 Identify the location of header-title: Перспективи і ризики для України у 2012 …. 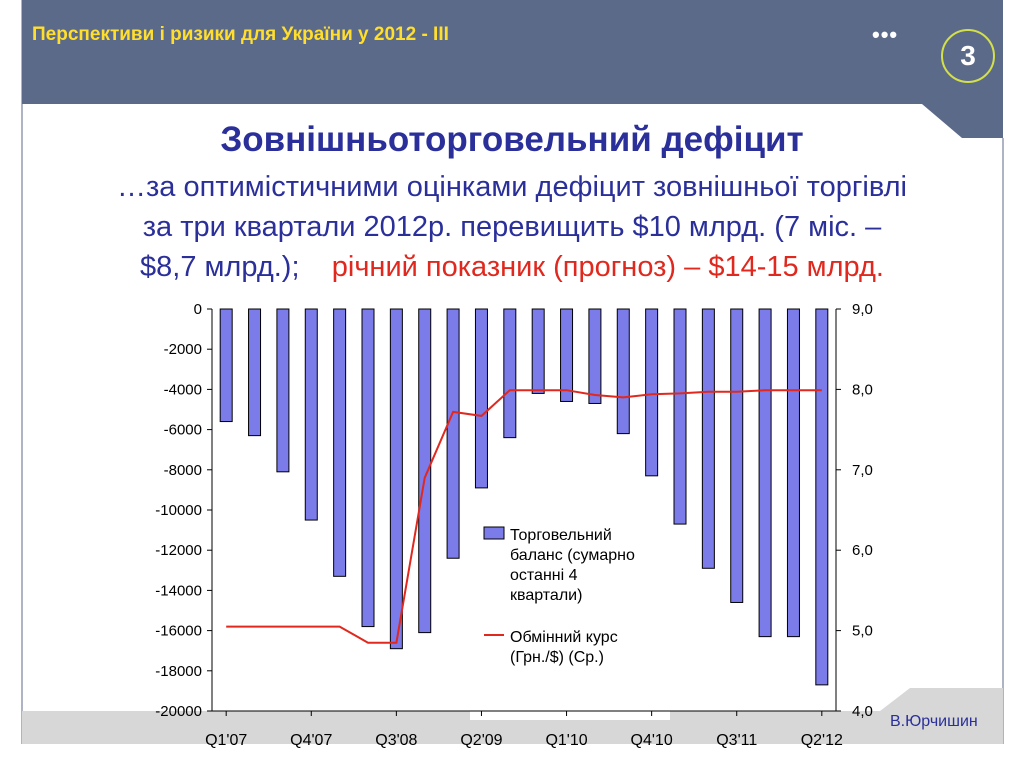
(240, 34).